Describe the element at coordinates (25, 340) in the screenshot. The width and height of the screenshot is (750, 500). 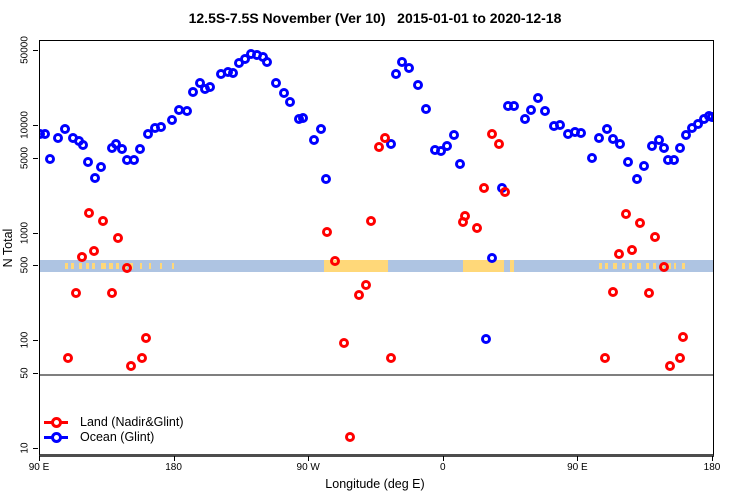
I see `y-tick-label: 100` at that location.